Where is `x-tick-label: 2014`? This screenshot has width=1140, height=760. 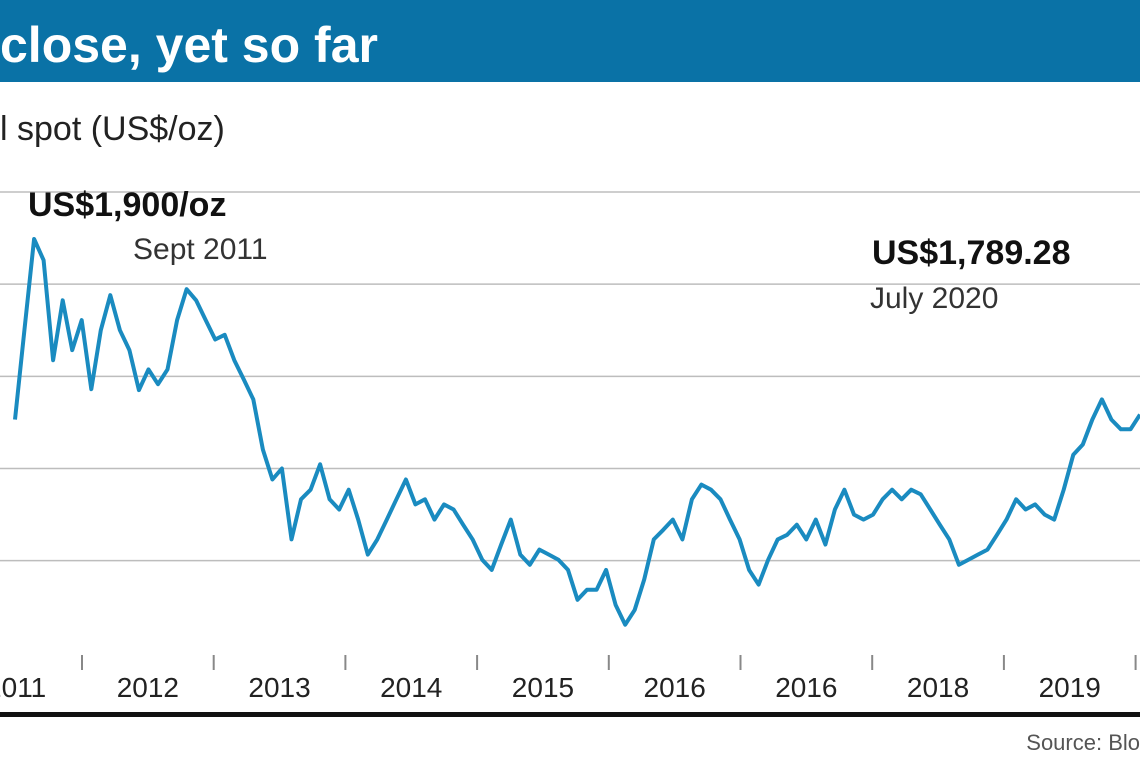 x-tick-label: 2014 is located at coordinates (411, 687).